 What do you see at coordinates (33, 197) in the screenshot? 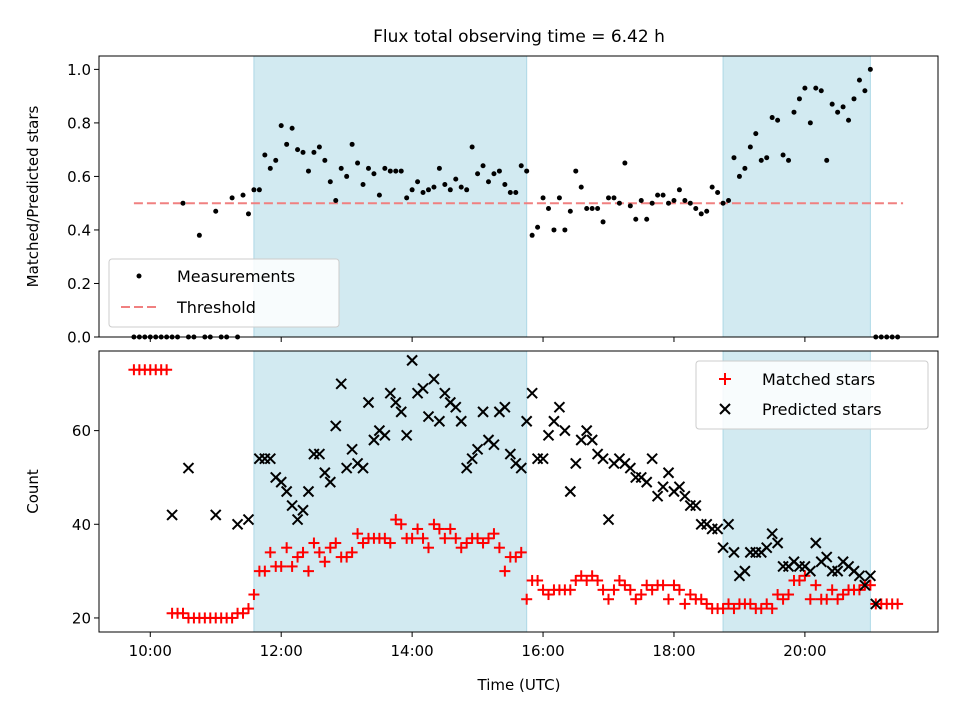
I see `ratio-y-label: Matched/Predicted stars` at bounding box center [33, 197].